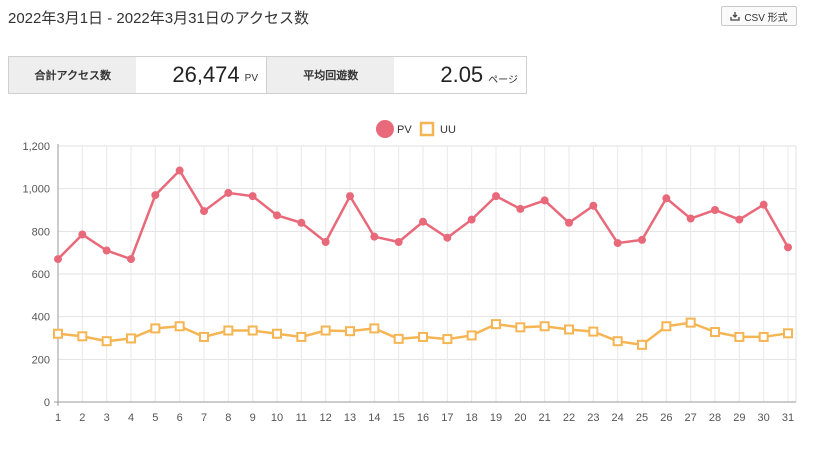 The height and width of the screenshot is (449, 816). What do you see at coordinates (447, 418) in the screenshot?
I see `x-tick-label: 17` at bounding box center [447, 418].